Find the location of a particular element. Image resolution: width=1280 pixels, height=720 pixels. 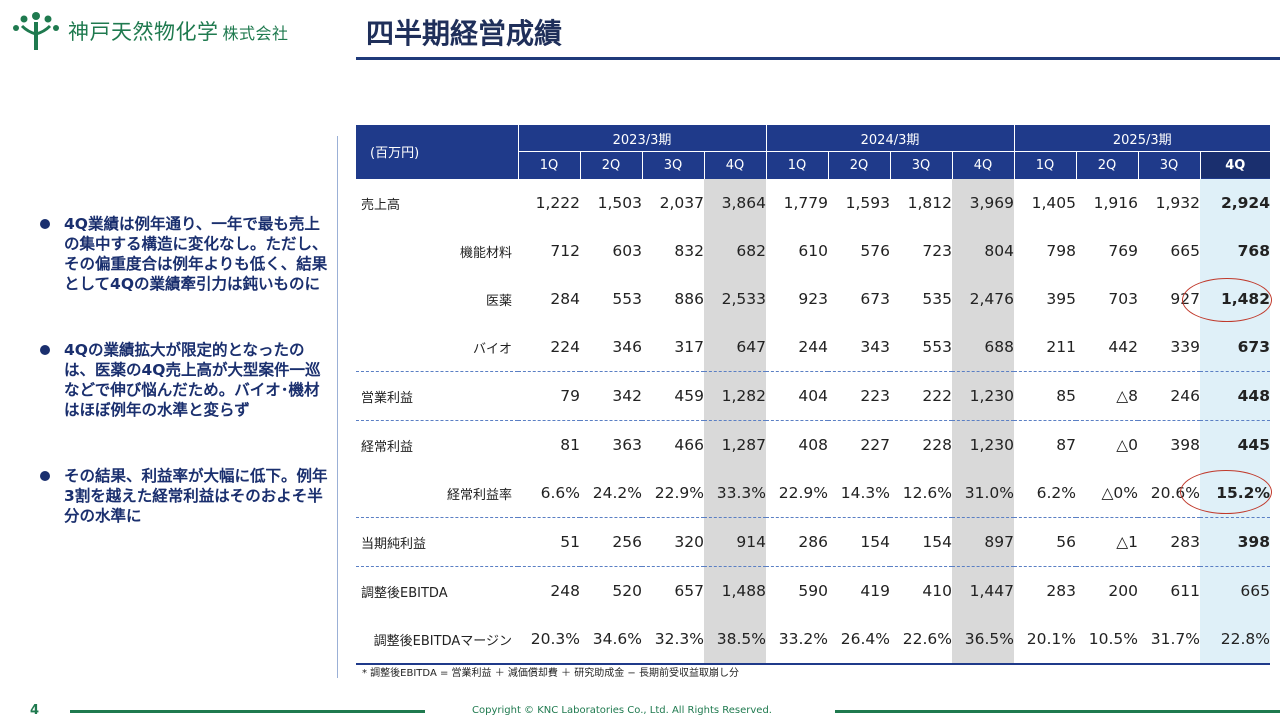

unit-header: (百万円) is located at coordinates (437, 152).